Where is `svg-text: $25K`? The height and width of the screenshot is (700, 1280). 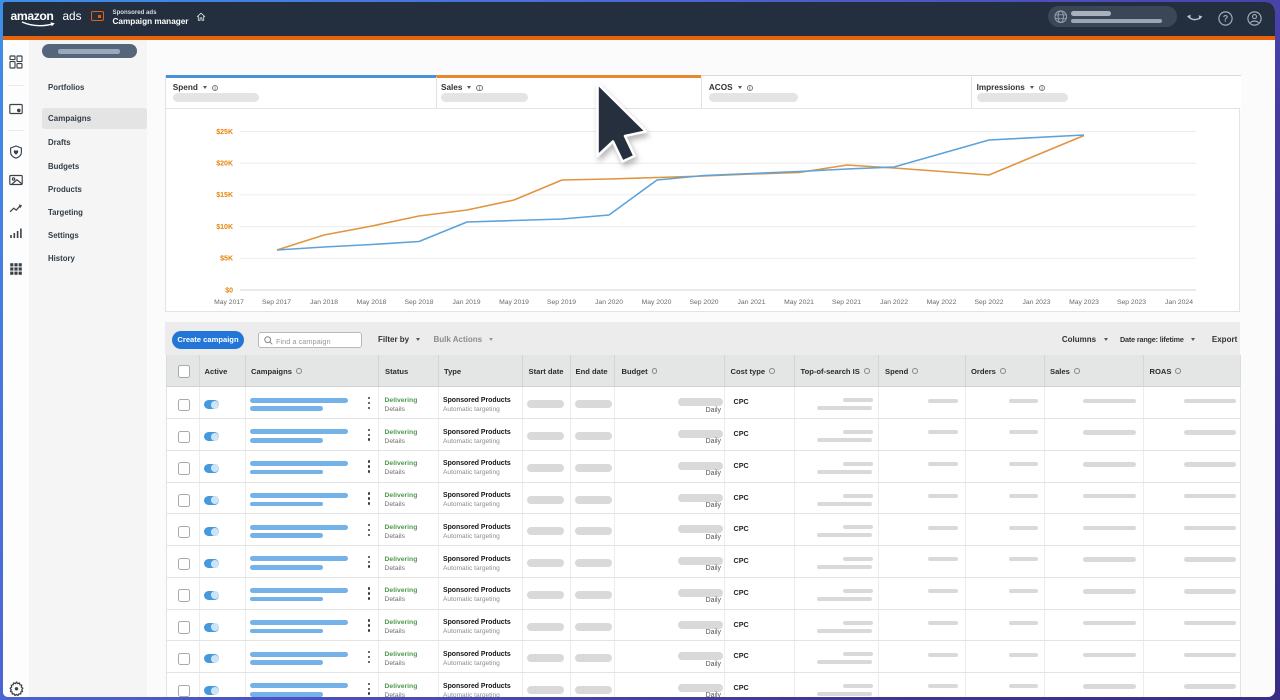 svg-text: $25K is located at coordinates (224, 132).